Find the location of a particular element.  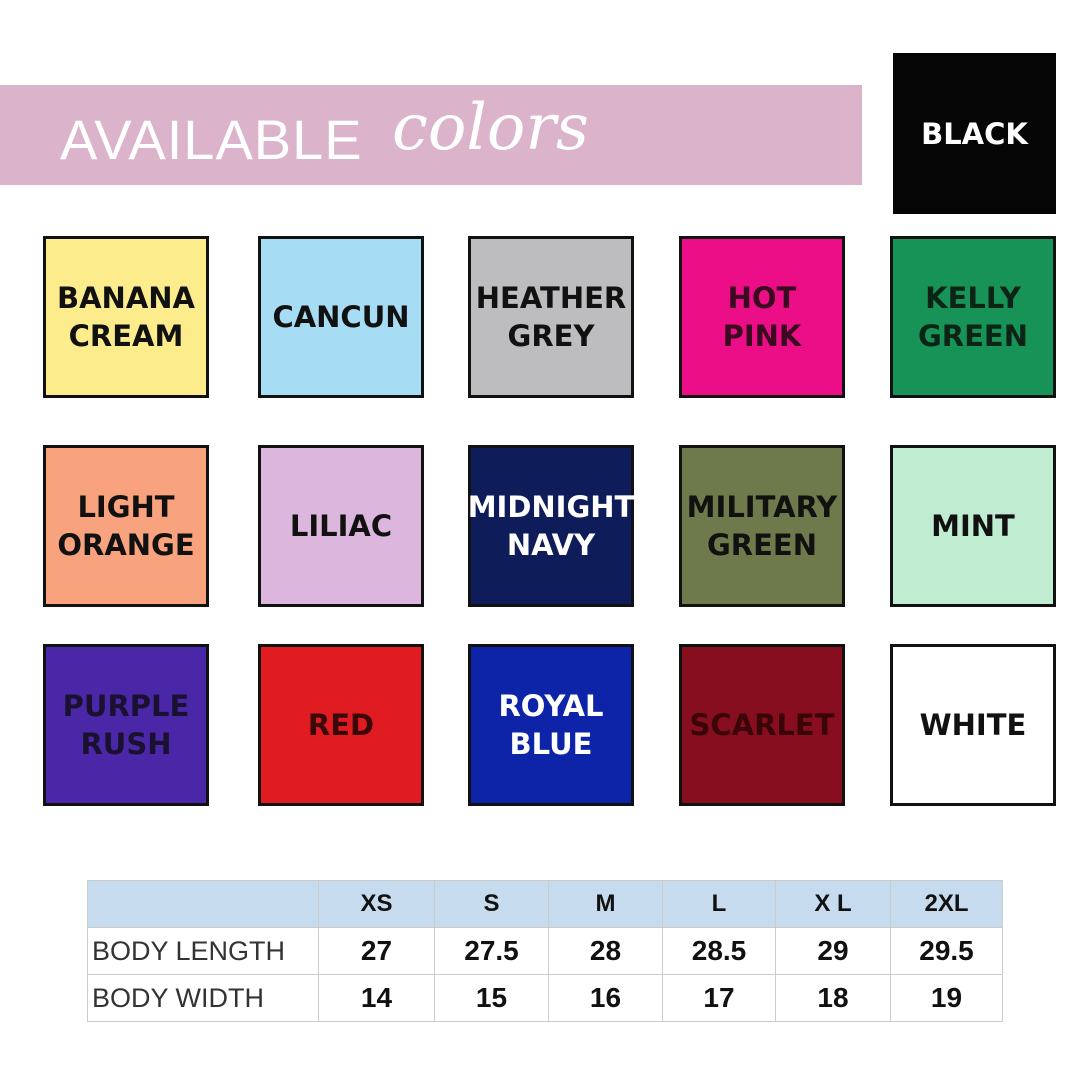

row-label: BODY LENGTH is located at coordinates (203, 951).